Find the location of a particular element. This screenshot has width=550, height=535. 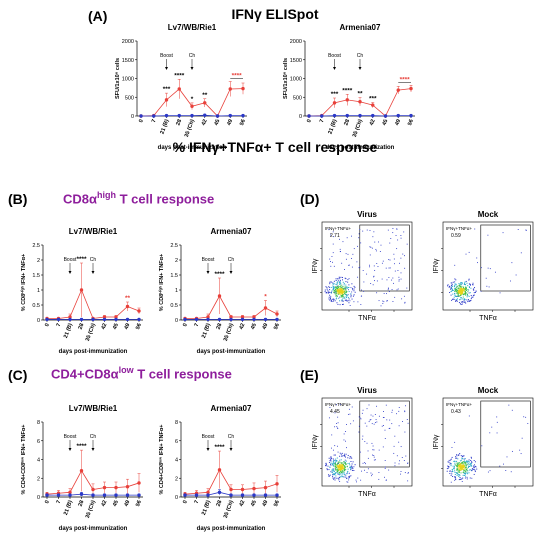

x-axis-label: TNFα is located at coordinates (488, 494).